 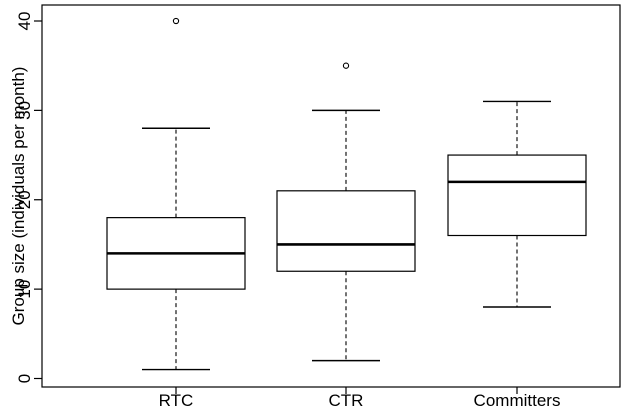 I want to click on x-tick-label-ctr: CTR, so click(x=346, y=400).